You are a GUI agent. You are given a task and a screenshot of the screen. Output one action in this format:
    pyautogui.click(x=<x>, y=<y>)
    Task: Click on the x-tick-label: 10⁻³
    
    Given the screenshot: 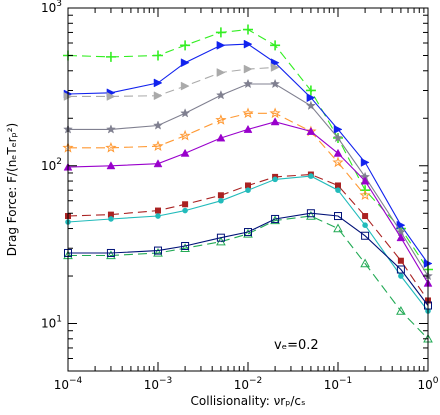 What is the action you would take?
    pyautogui.click(x=158, y=384)
    